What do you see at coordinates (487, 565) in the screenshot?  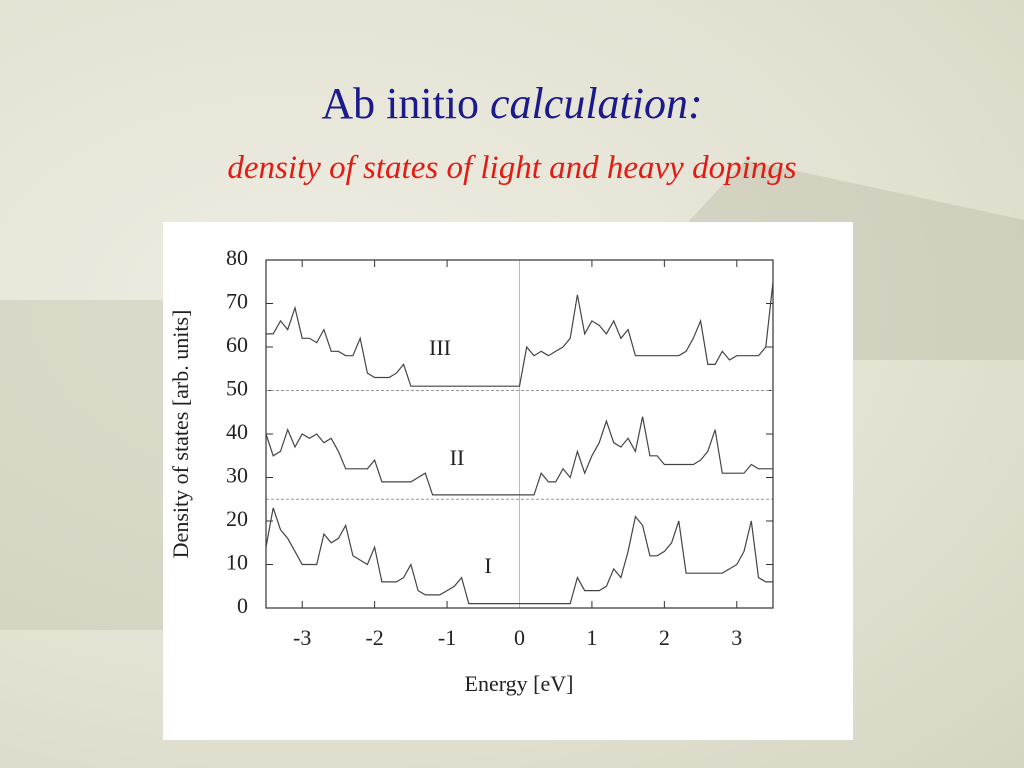 I see `series-label: I` at bounding box center [487, 565].